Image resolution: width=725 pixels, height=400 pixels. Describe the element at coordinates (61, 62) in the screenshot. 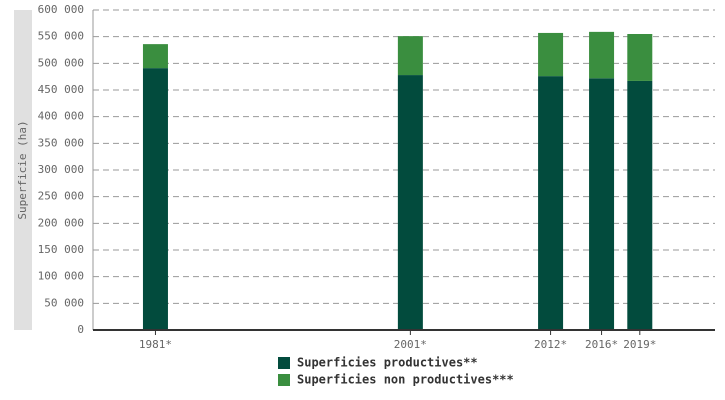

I see `y-tick-label: 500 000` at that location.